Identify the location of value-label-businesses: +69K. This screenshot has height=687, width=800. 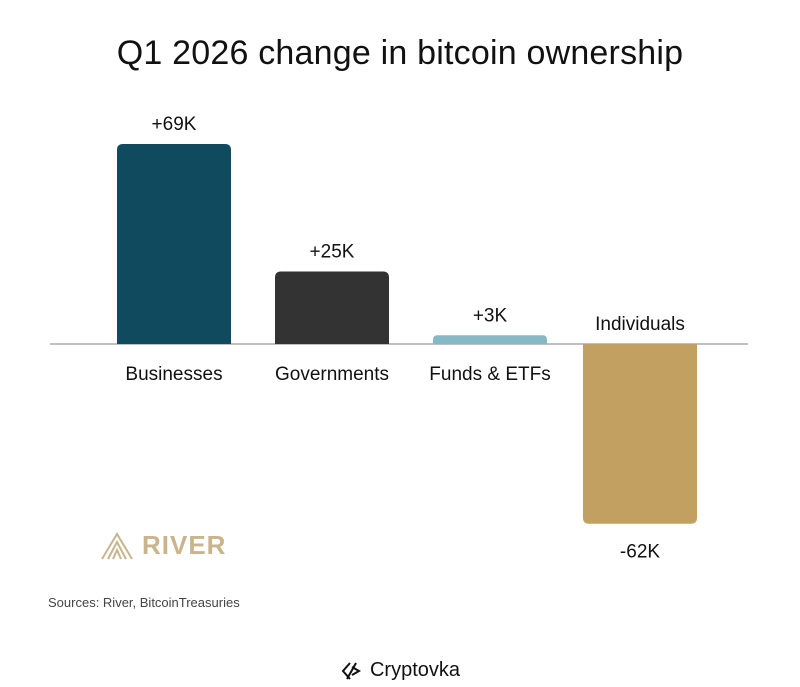
(174, 124).